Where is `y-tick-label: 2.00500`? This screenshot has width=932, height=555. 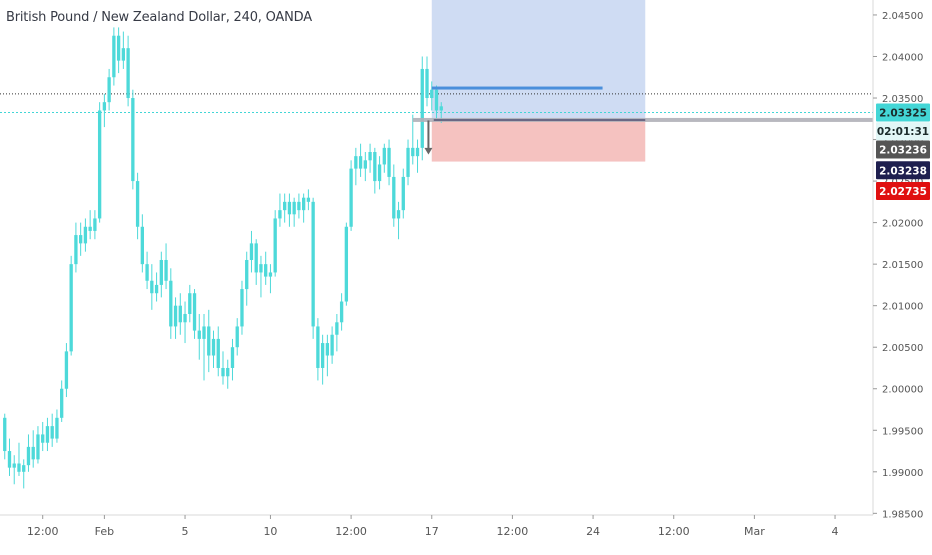 y-tick-label: 2.00500 is located at coordinates (902, 348).